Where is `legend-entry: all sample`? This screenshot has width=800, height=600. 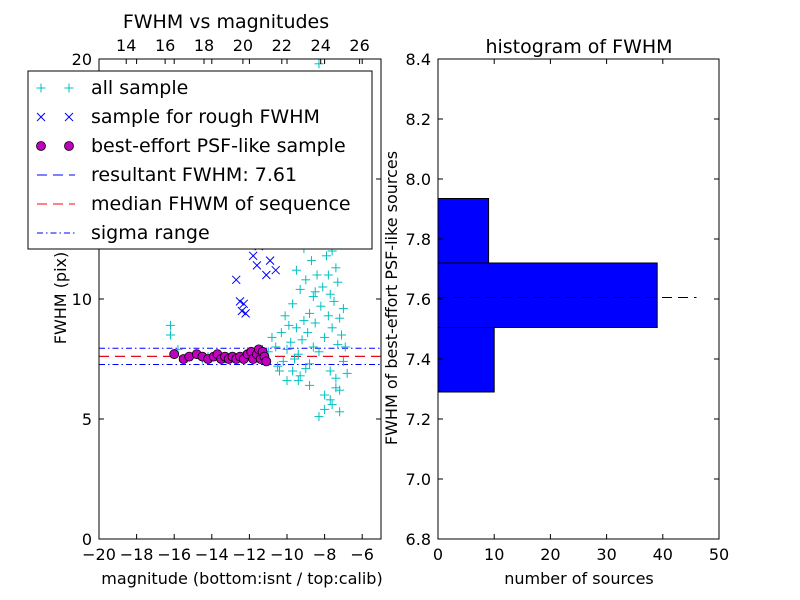 legend-entry: all sample is located at coordinates (112, 88).